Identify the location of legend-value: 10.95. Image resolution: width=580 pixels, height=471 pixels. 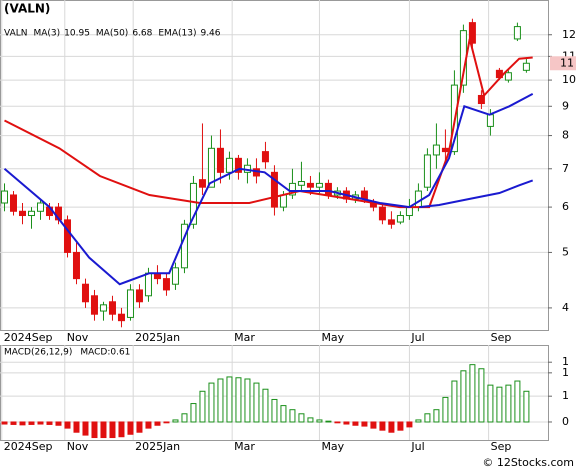
(77, 34).